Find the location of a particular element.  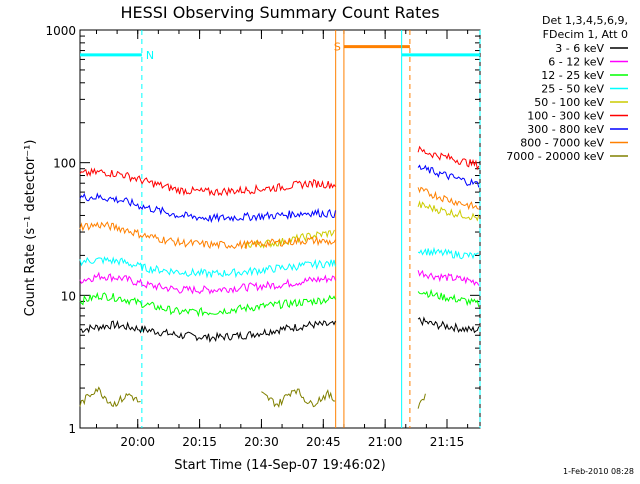

y-tick-label: 1000 is located at coordinates (60, 31).